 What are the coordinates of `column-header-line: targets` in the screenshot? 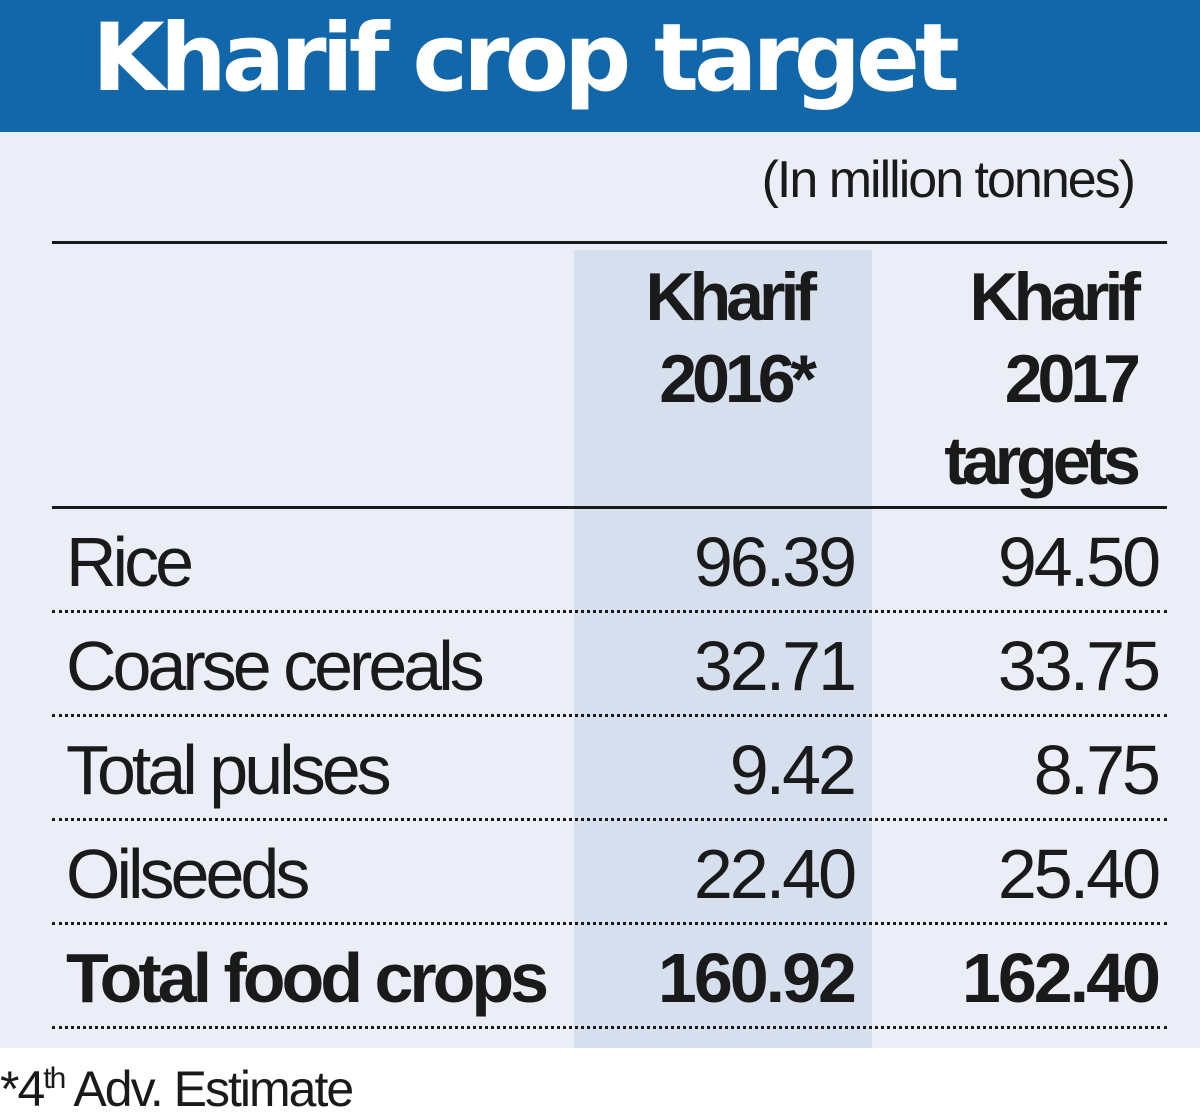 It's located at (1042, 461).